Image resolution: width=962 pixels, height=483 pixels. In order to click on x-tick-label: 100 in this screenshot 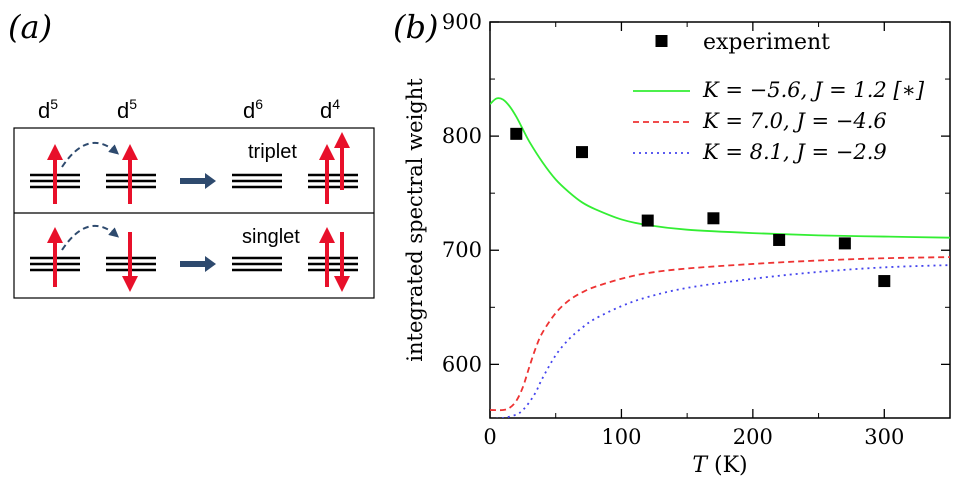, I will do `click(621, 437)`.